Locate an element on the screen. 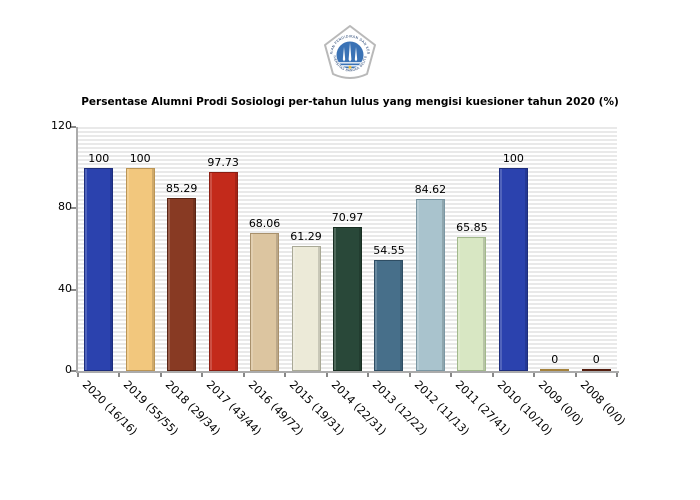 The width and height of the screenshot is (700, 500). bar-value-label: 97.73 is located at coordinates (223, 163).